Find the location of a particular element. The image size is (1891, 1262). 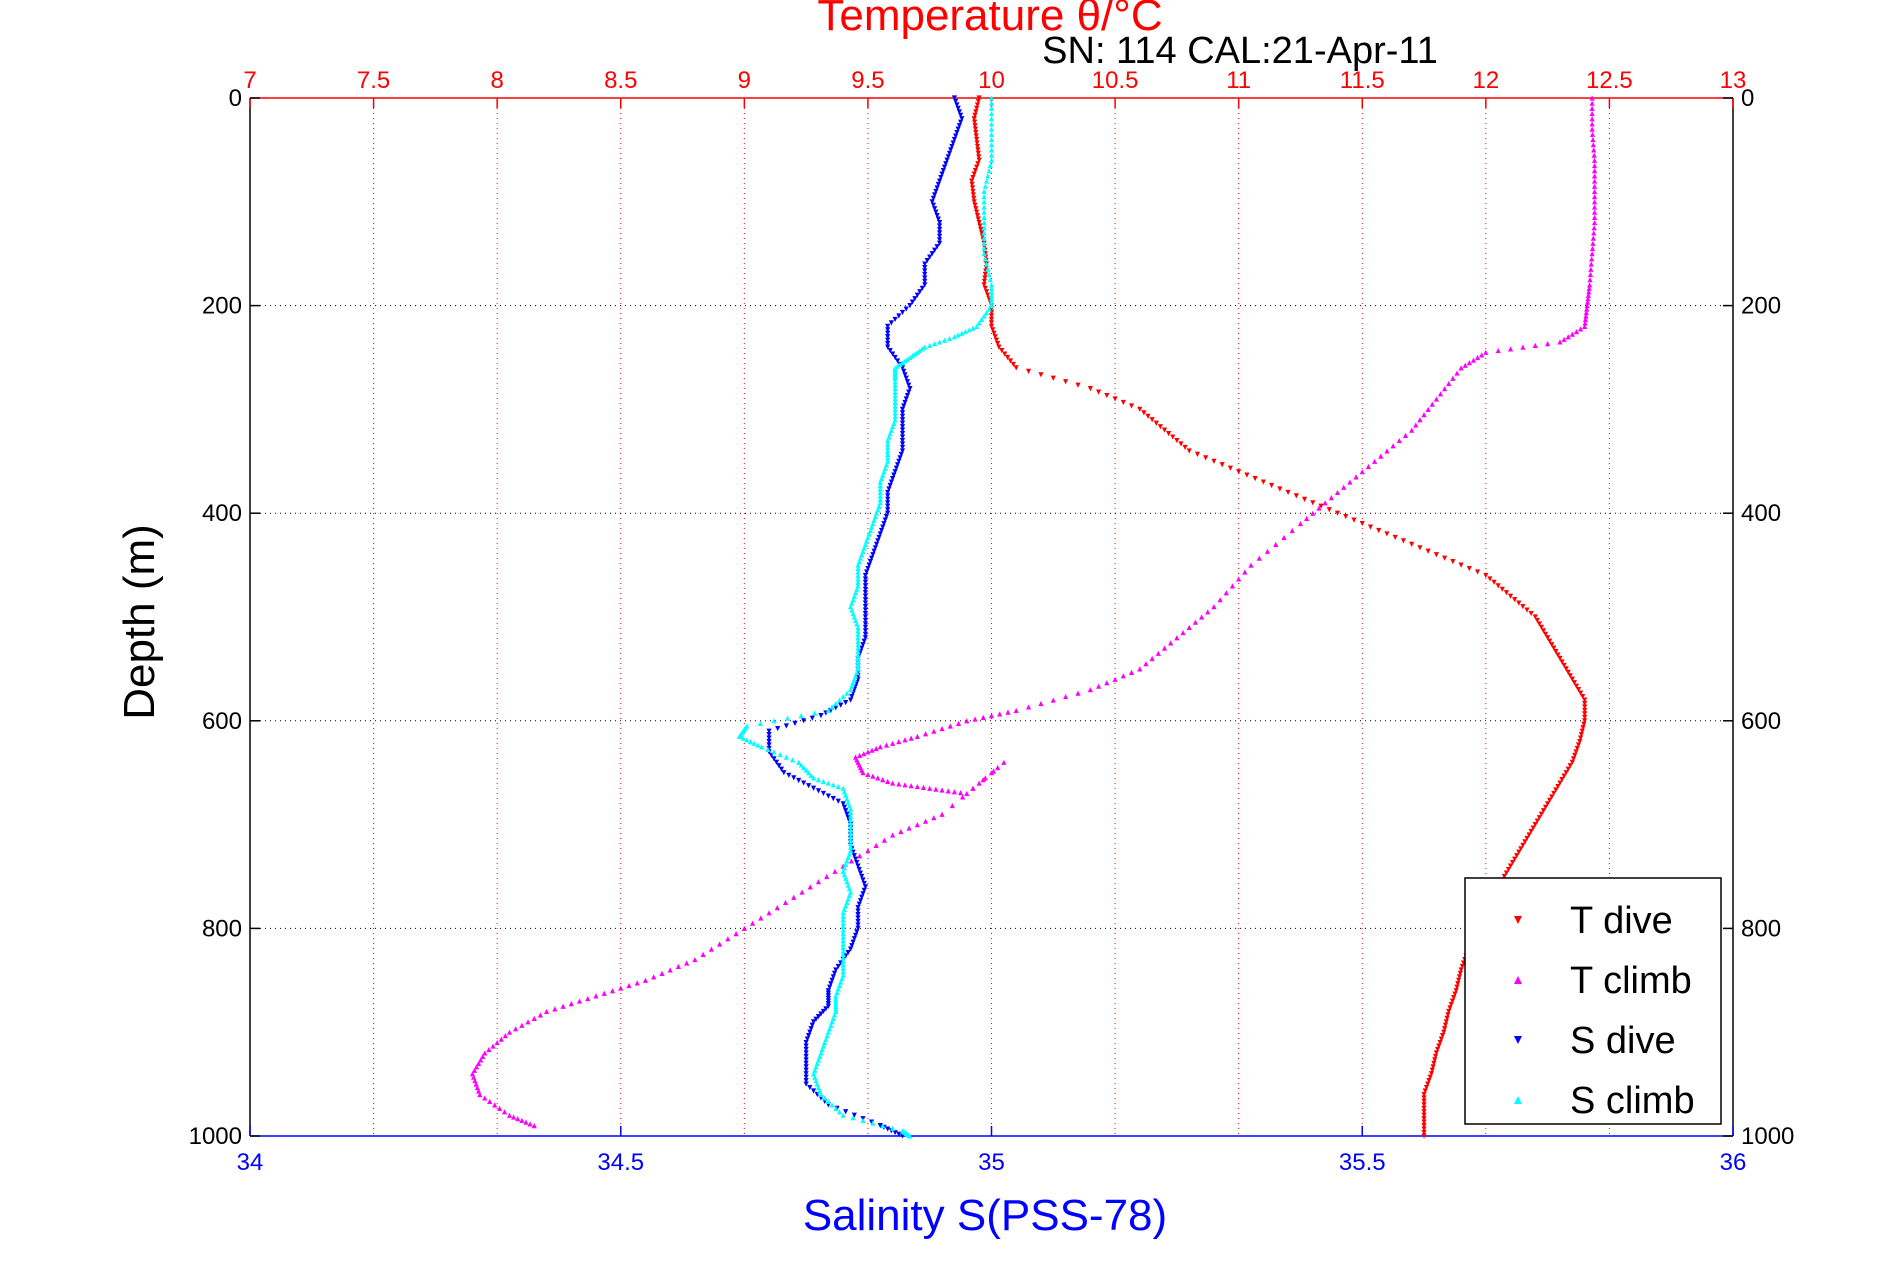

temperature-tick-label: 8 is located at coordinates (496, 80).